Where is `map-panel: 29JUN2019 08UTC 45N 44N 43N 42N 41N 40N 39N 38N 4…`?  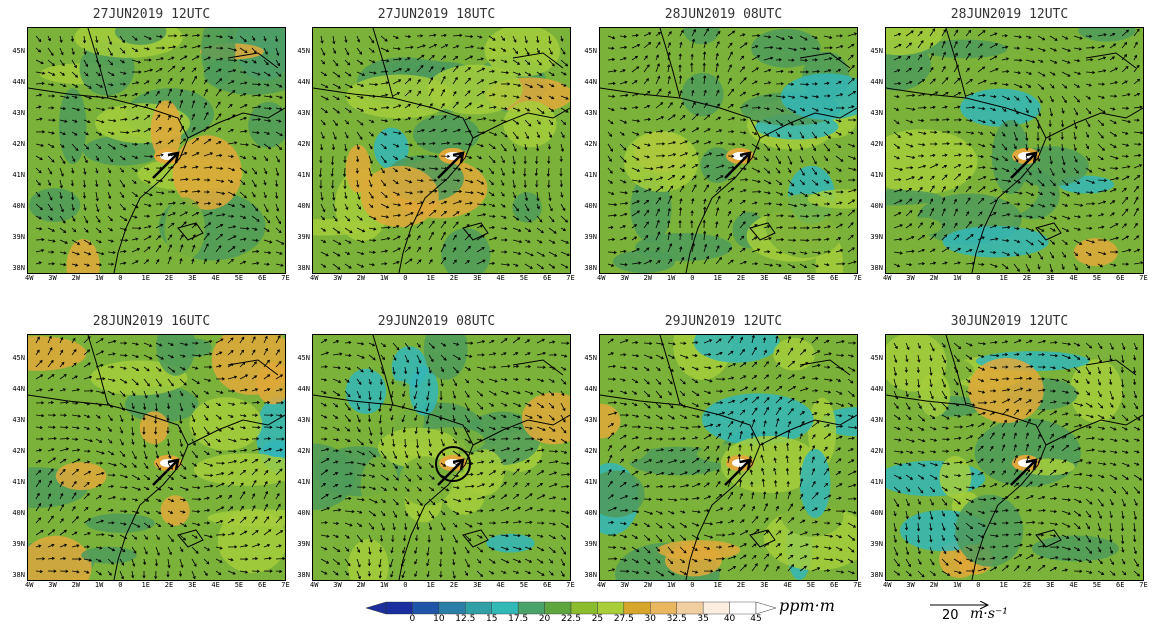 map-panel: 29JUN2019 08UTC 45N 44N 43N 42N 41N 40N 39N 38N 4… is located at coordinates (436, 459).